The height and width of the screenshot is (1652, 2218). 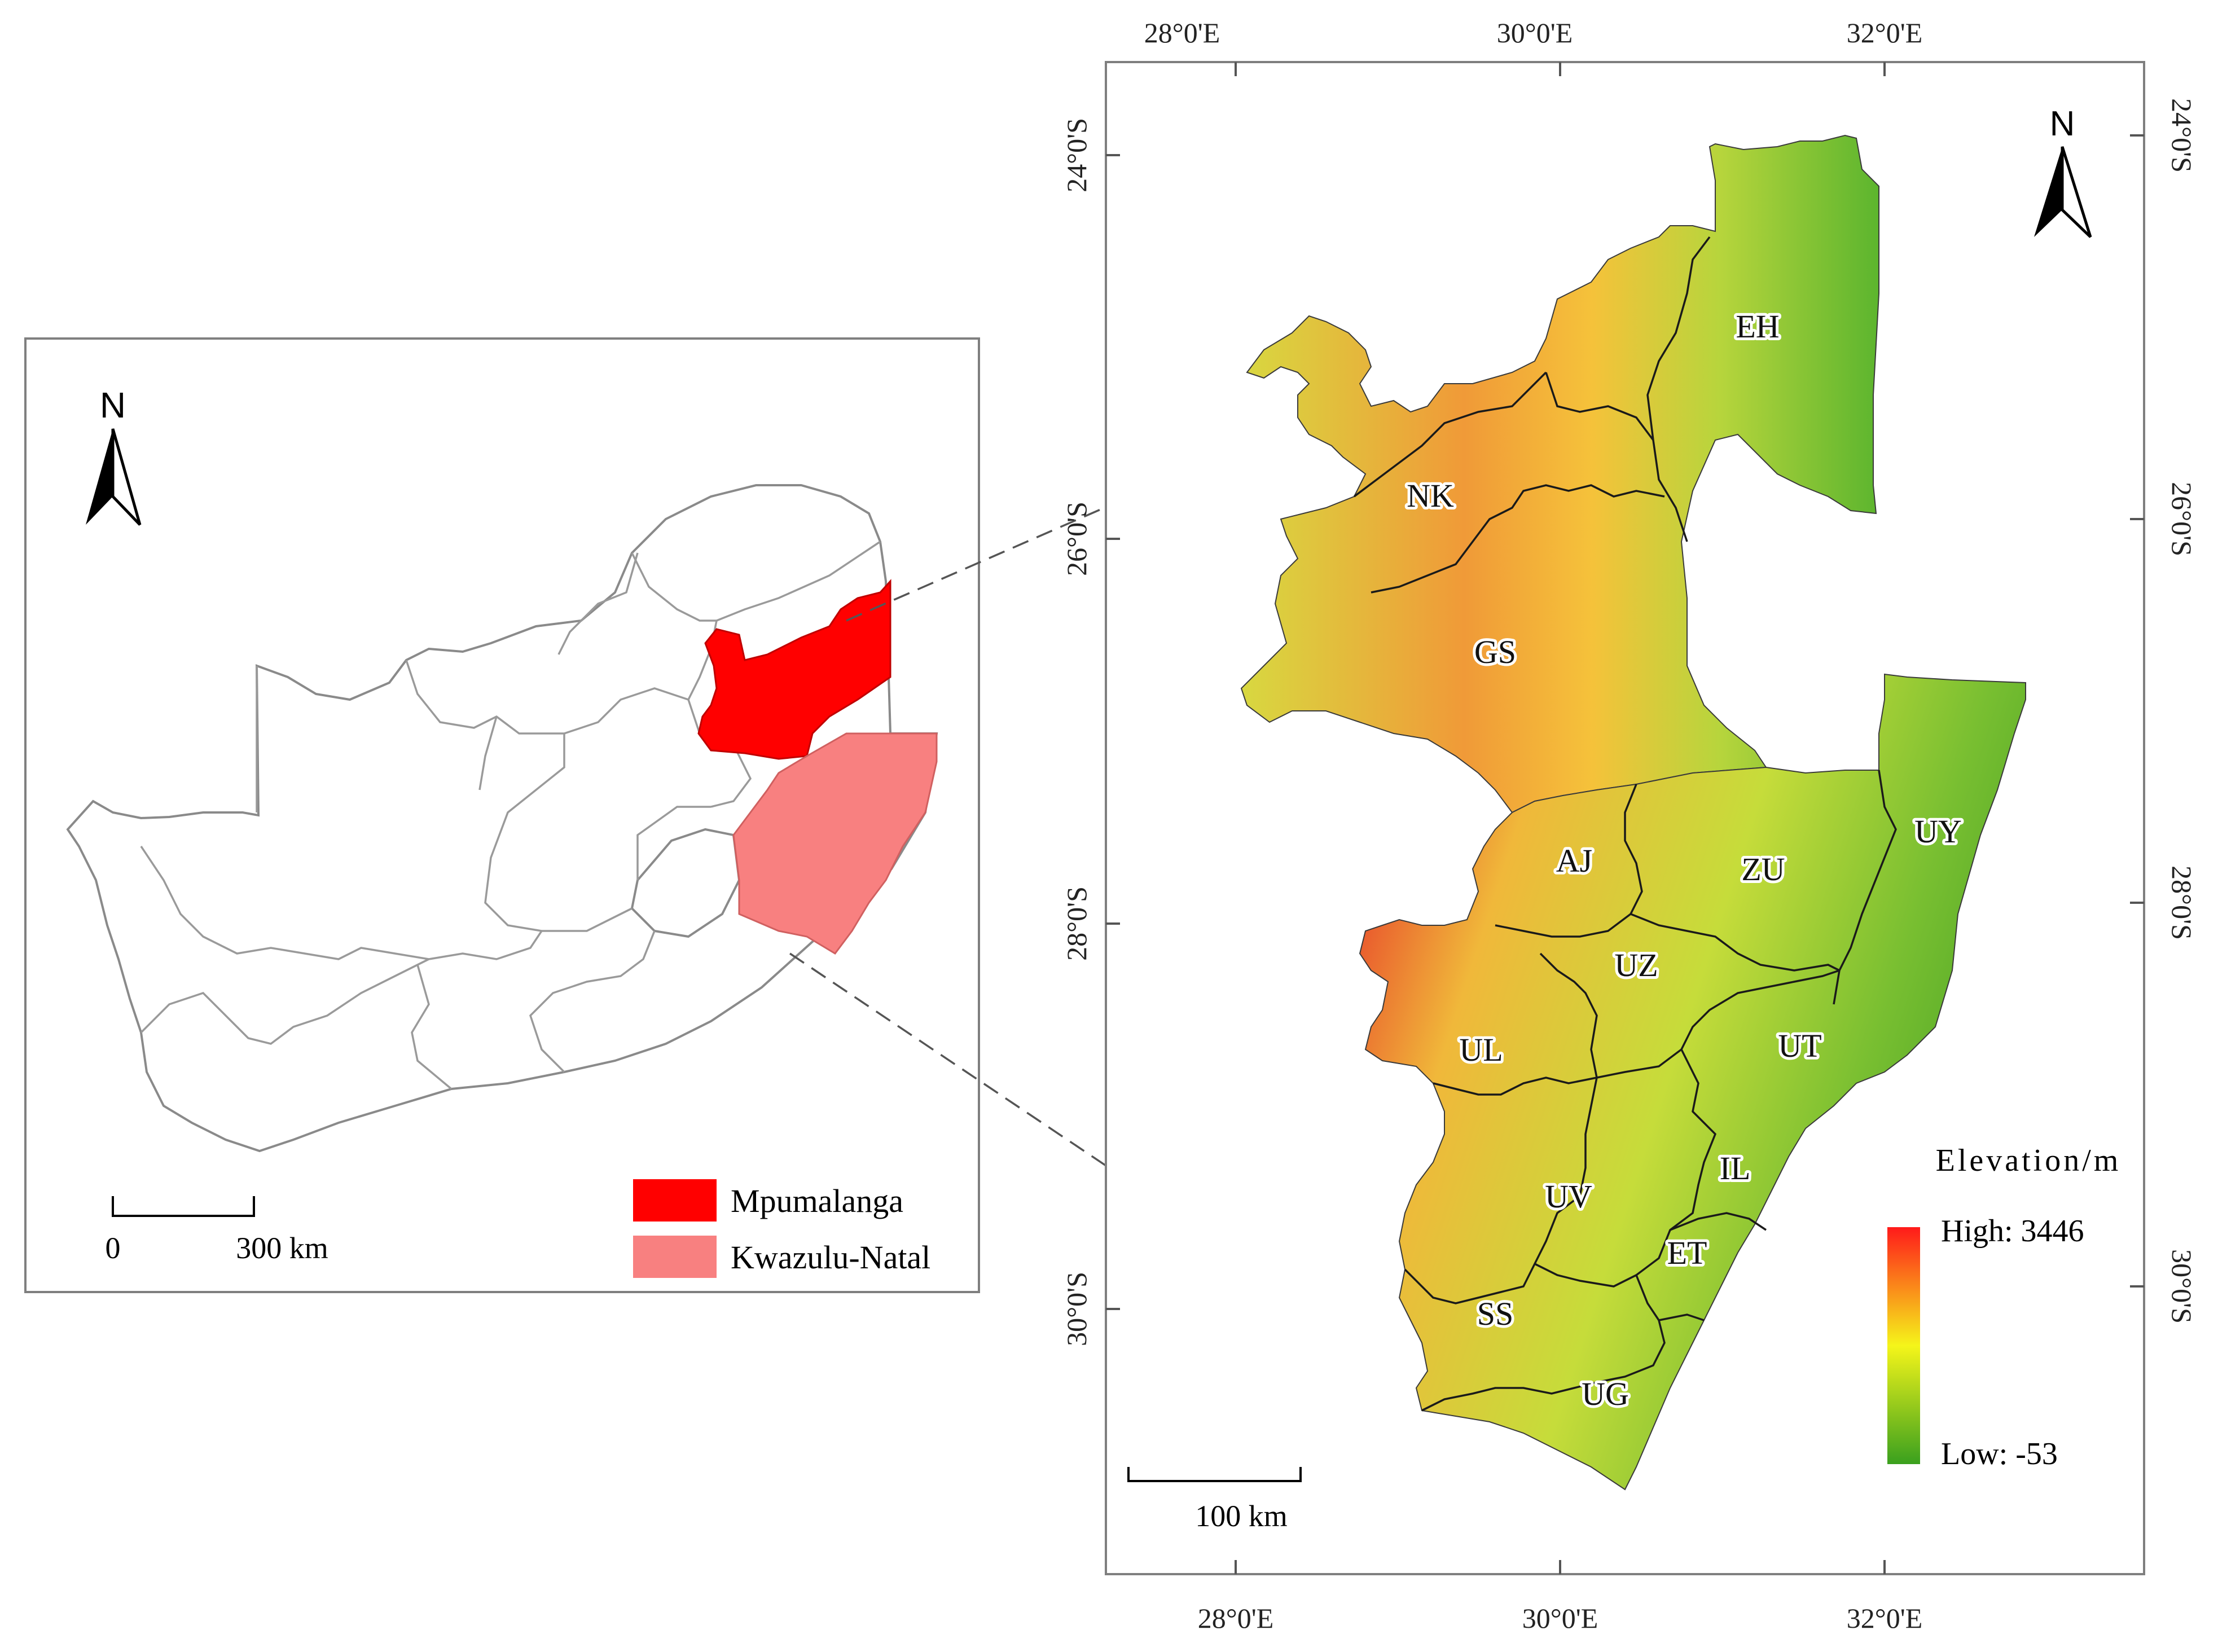 I want to click on region-label-et: ET, so click(x=1687, y=1253).